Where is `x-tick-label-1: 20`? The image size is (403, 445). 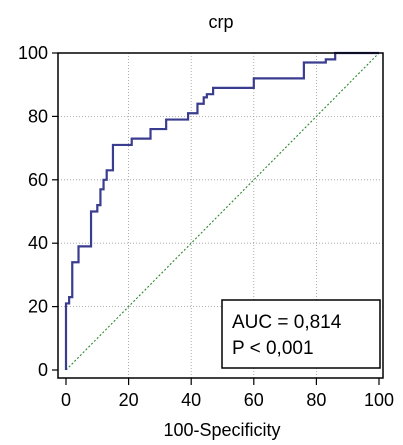 x-tick-label-1: 20 is located at coordinates (129, 400).